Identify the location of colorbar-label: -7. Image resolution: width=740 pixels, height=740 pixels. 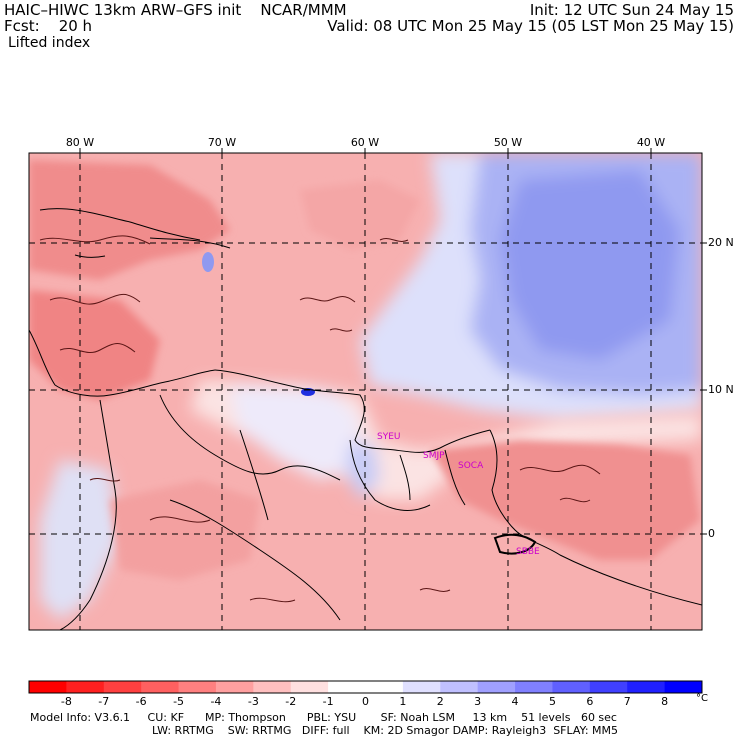
(104, 701).